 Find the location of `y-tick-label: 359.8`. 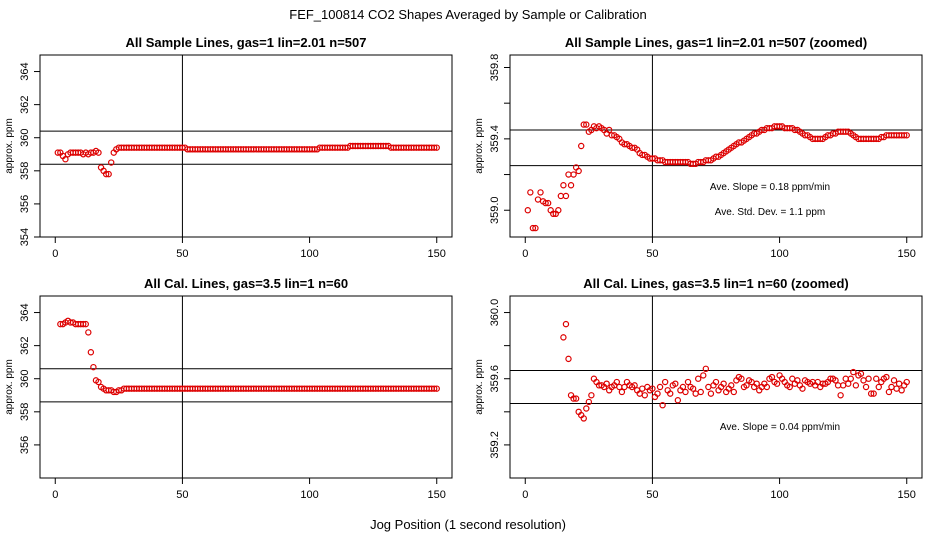

y-tick-label: 359.8 is located at coordinates (495, 68).